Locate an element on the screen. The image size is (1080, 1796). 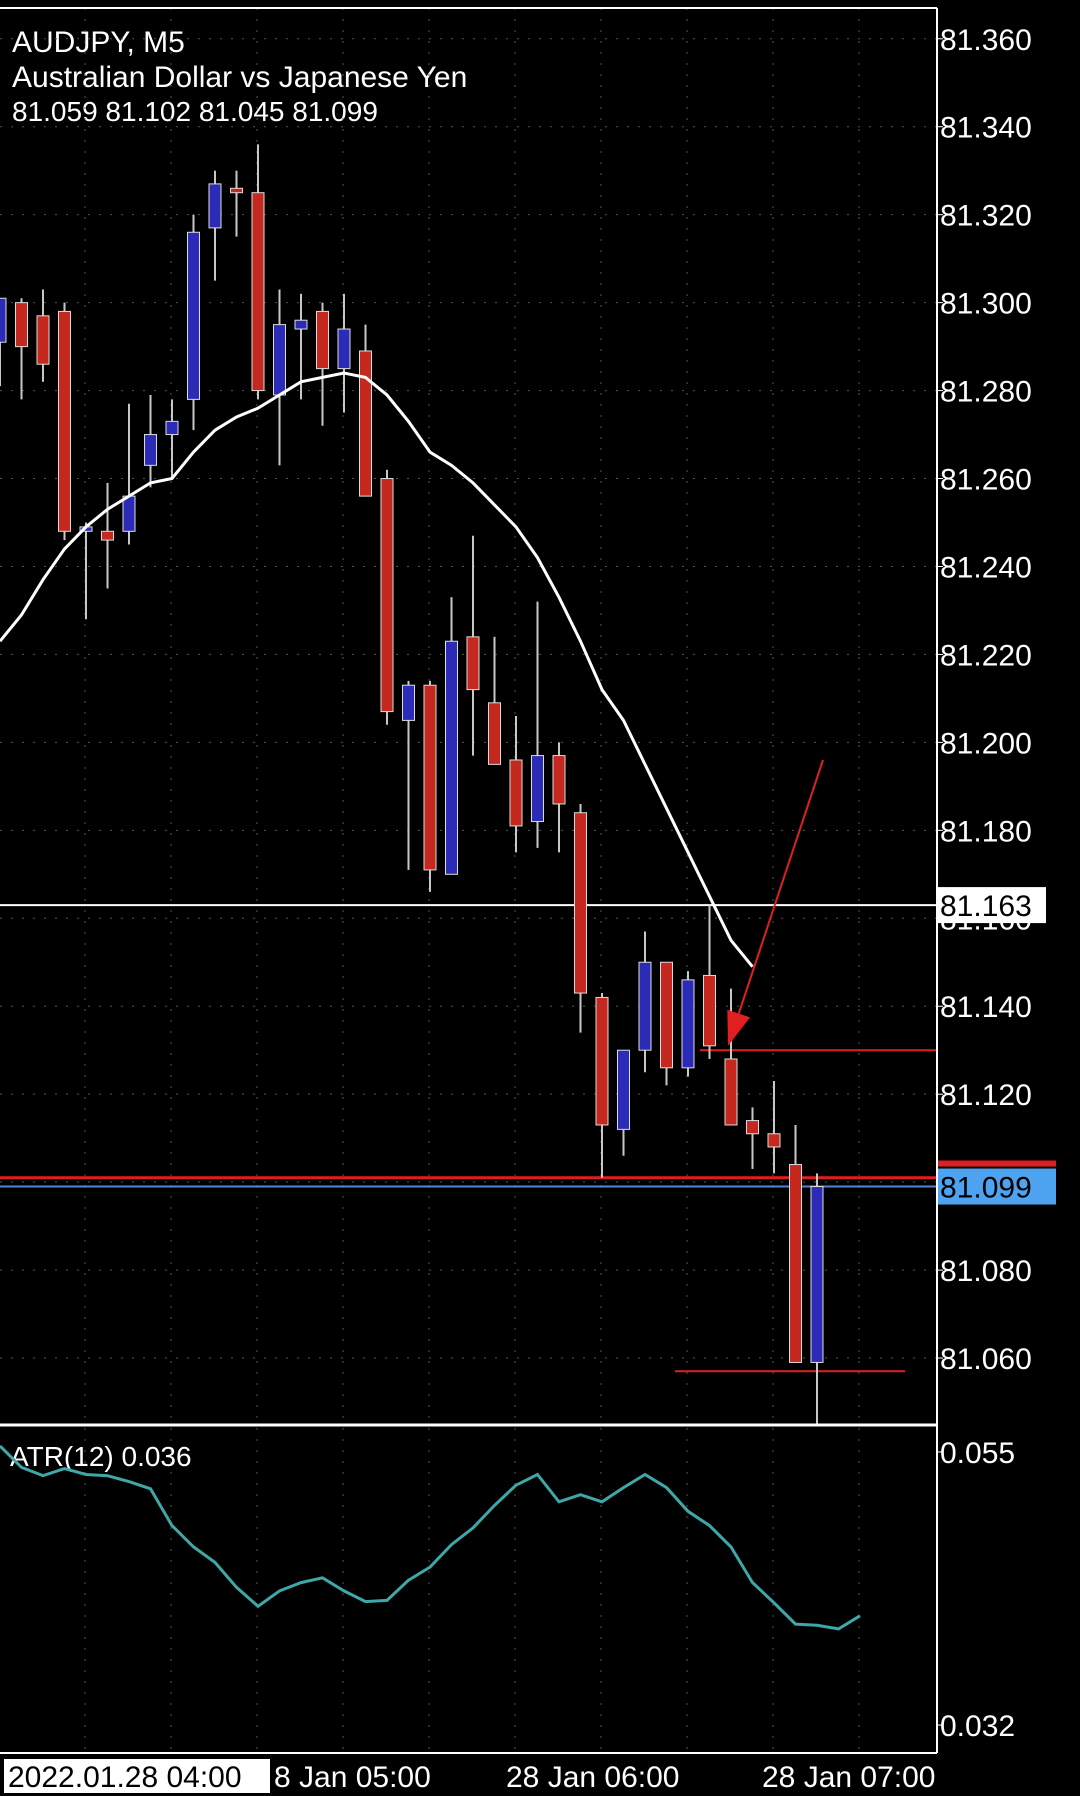
arrow-head is located at coordinates (739, 1027).